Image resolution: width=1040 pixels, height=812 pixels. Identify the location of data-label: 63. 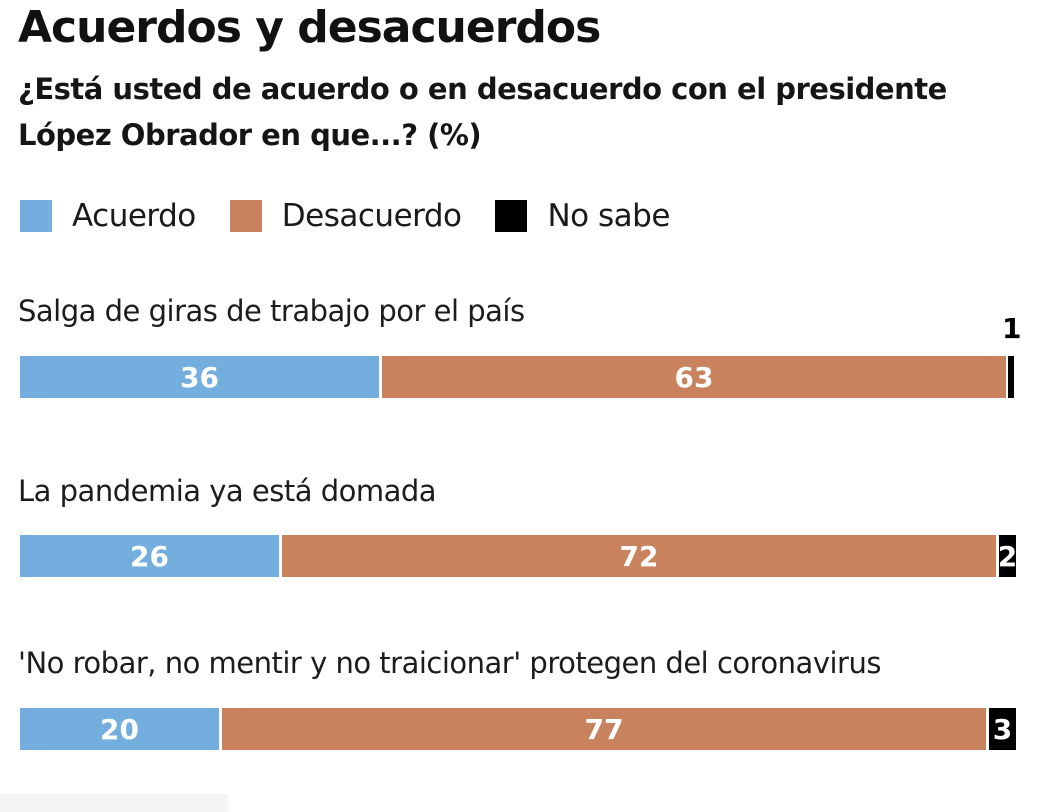
(694, 377).